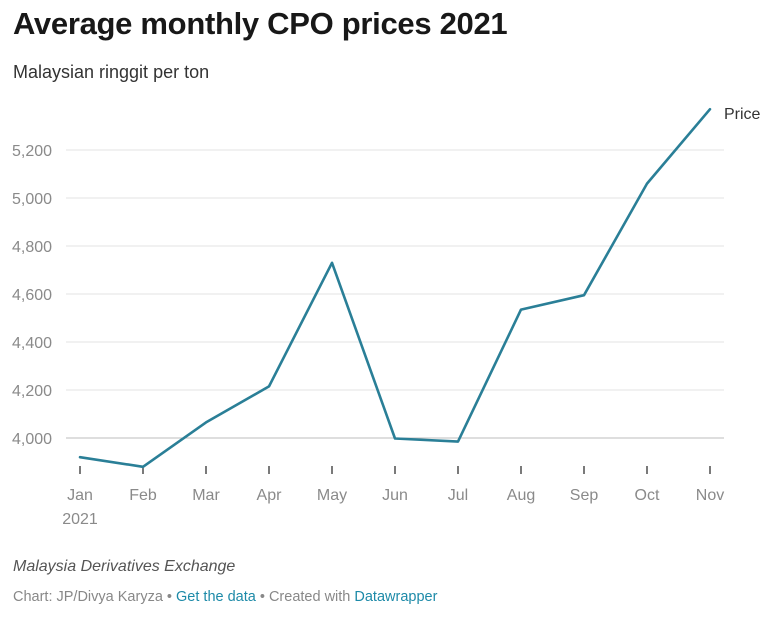 The width and height of the screenshot is (781, 625). What do you see at coordinates (521, 495) in the screenshot?
I see `x-tick-label: Aug` at bounding box center [521, 495].